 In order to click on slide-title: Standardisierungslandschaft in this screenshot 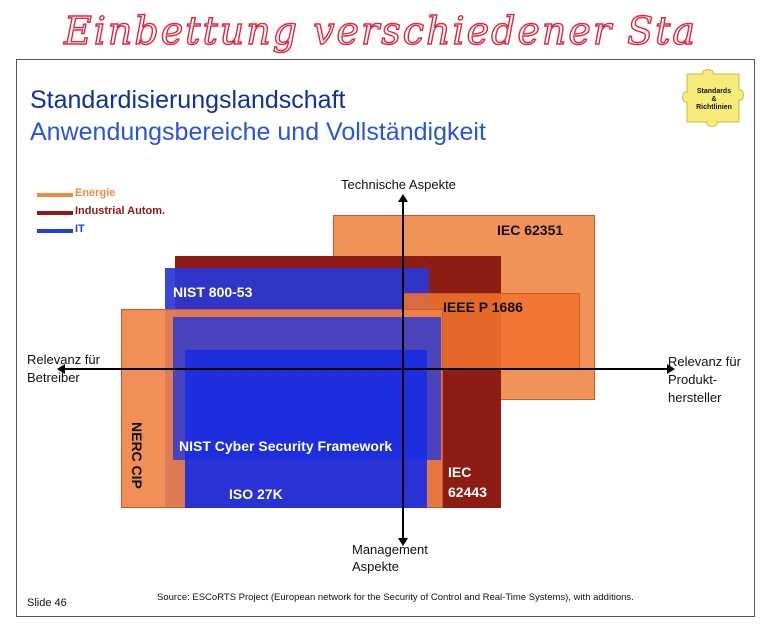, I will do `click(188, 100)`.